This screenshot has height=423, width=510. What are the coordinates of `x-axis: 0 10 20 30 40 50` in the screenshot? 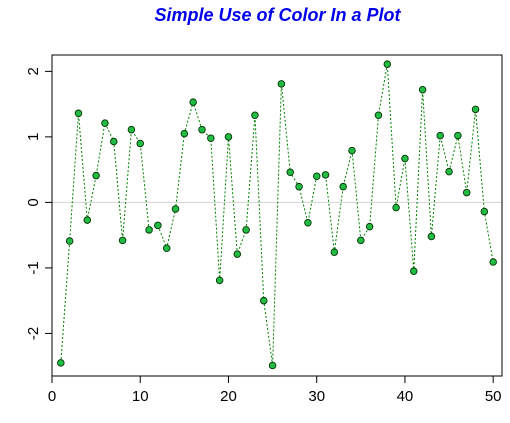 It's located at (275, 390).